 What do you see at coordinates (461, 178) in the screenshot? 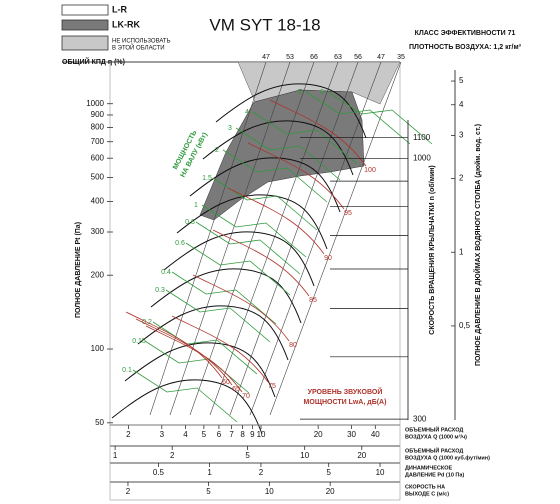
I see `inwc-tick-label: 2` at bounding box center [461, 178].